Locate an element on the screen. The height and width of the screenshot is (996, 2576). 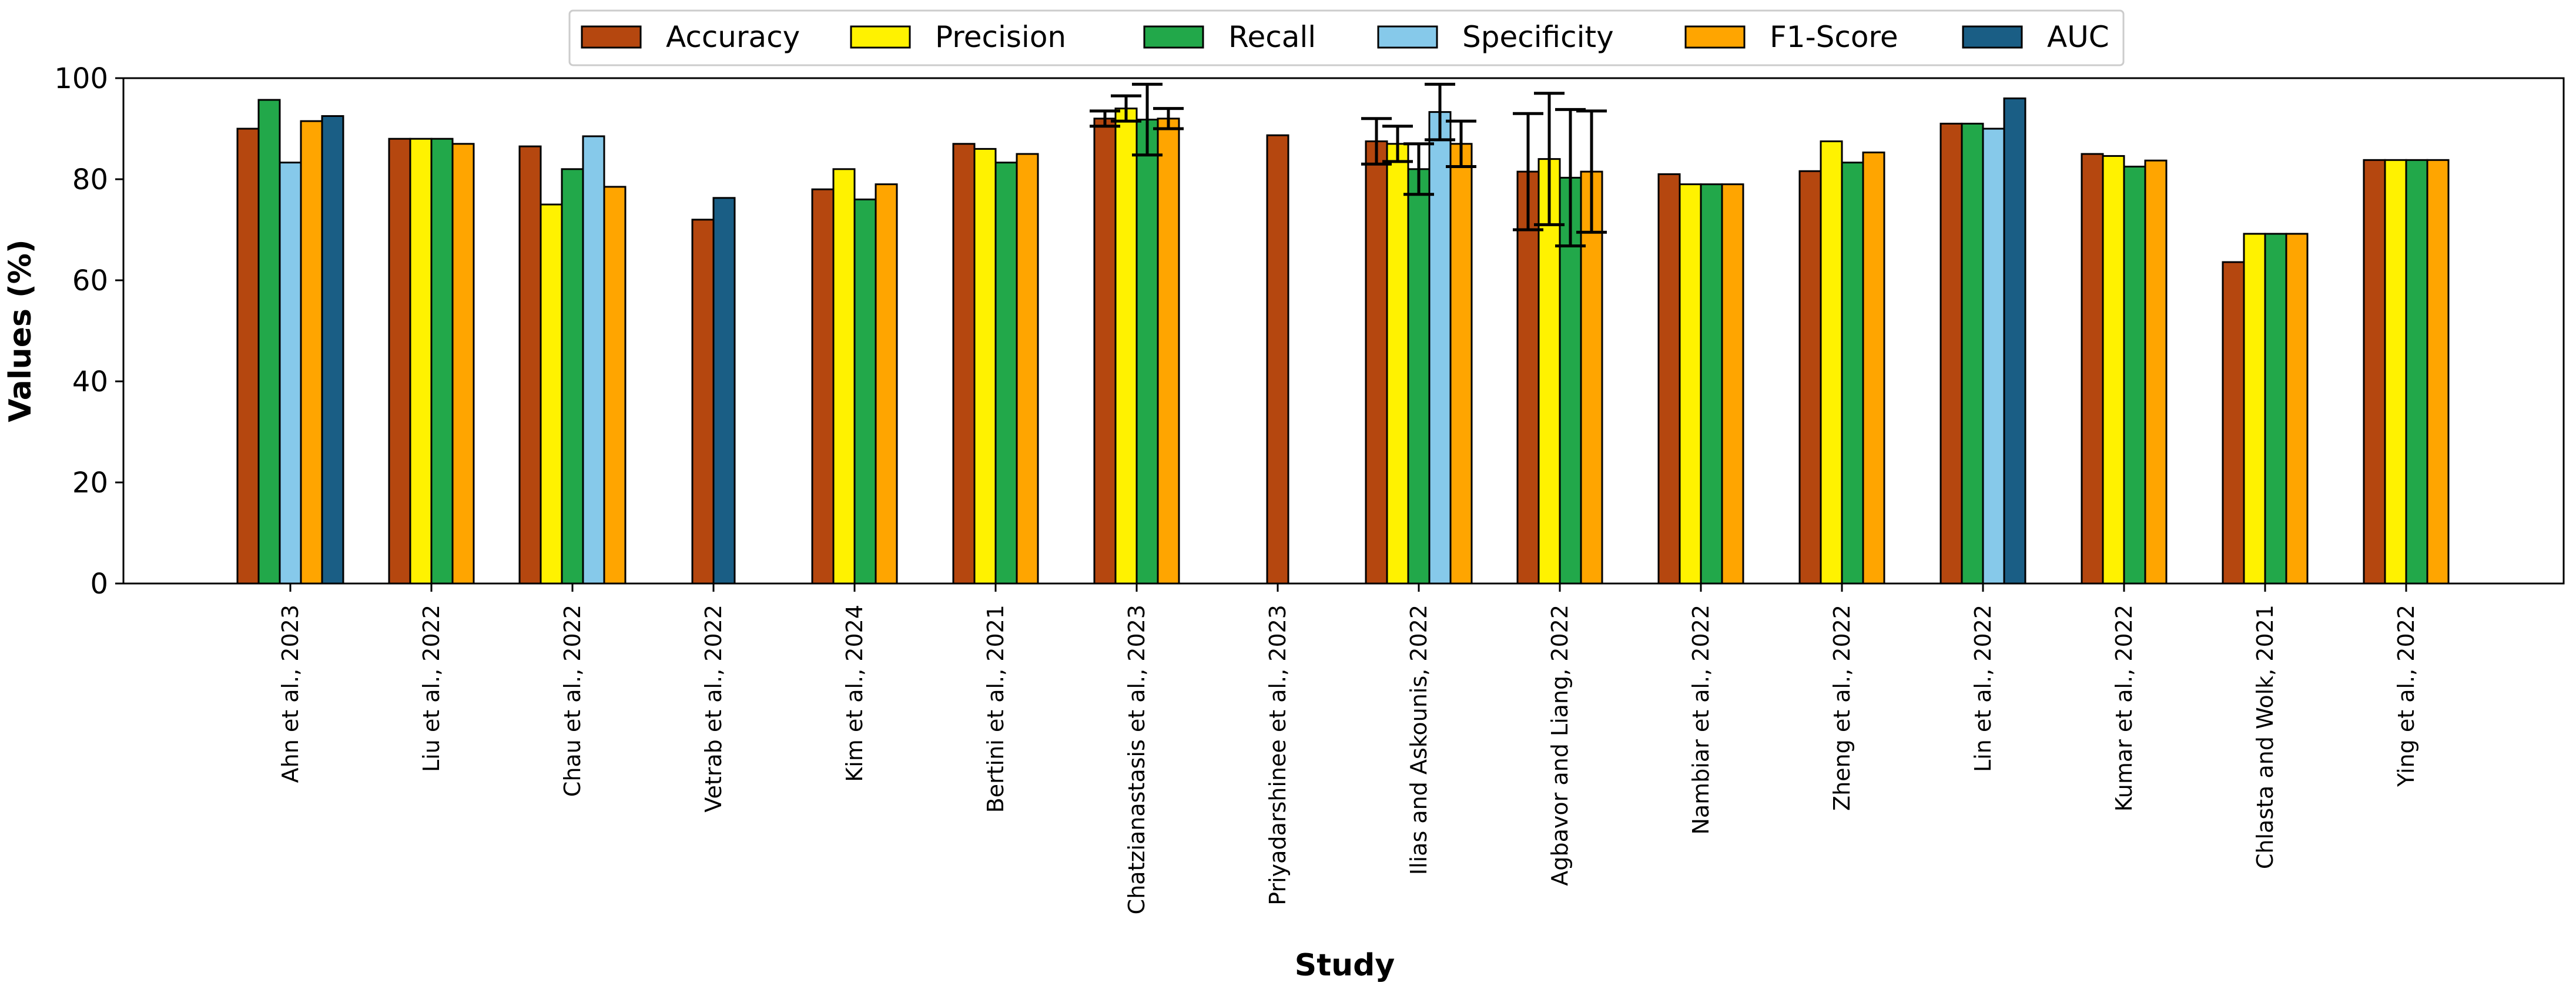
y-tick-label: 80 is located at coordinates (90, 179).